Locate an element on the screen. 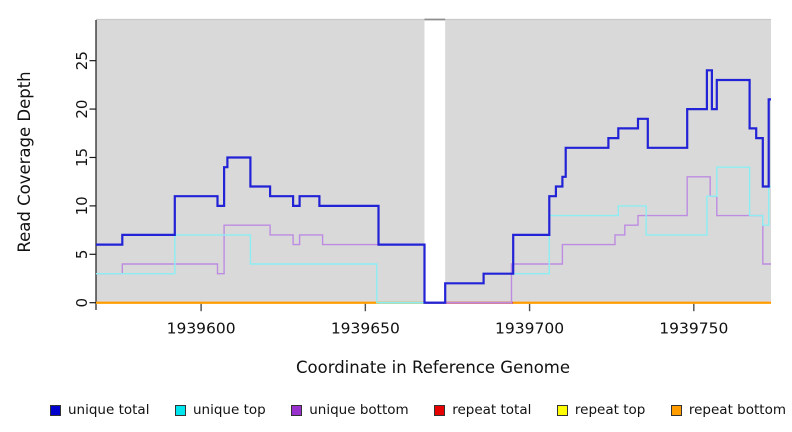 The width and height of the screenshot is (792, 432). legend-item-repeat-total: repeat total is located at coordinates (482, 410).